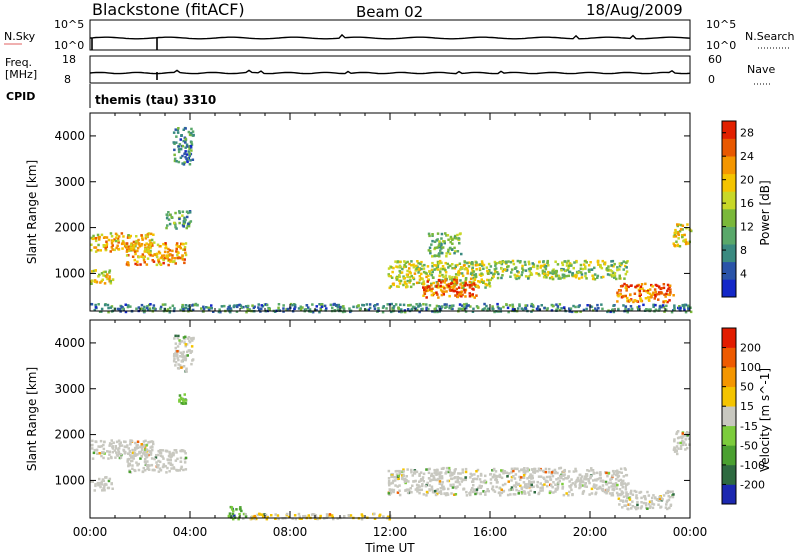  I want to click on beam-title: Beam 02, so click(389, 12).